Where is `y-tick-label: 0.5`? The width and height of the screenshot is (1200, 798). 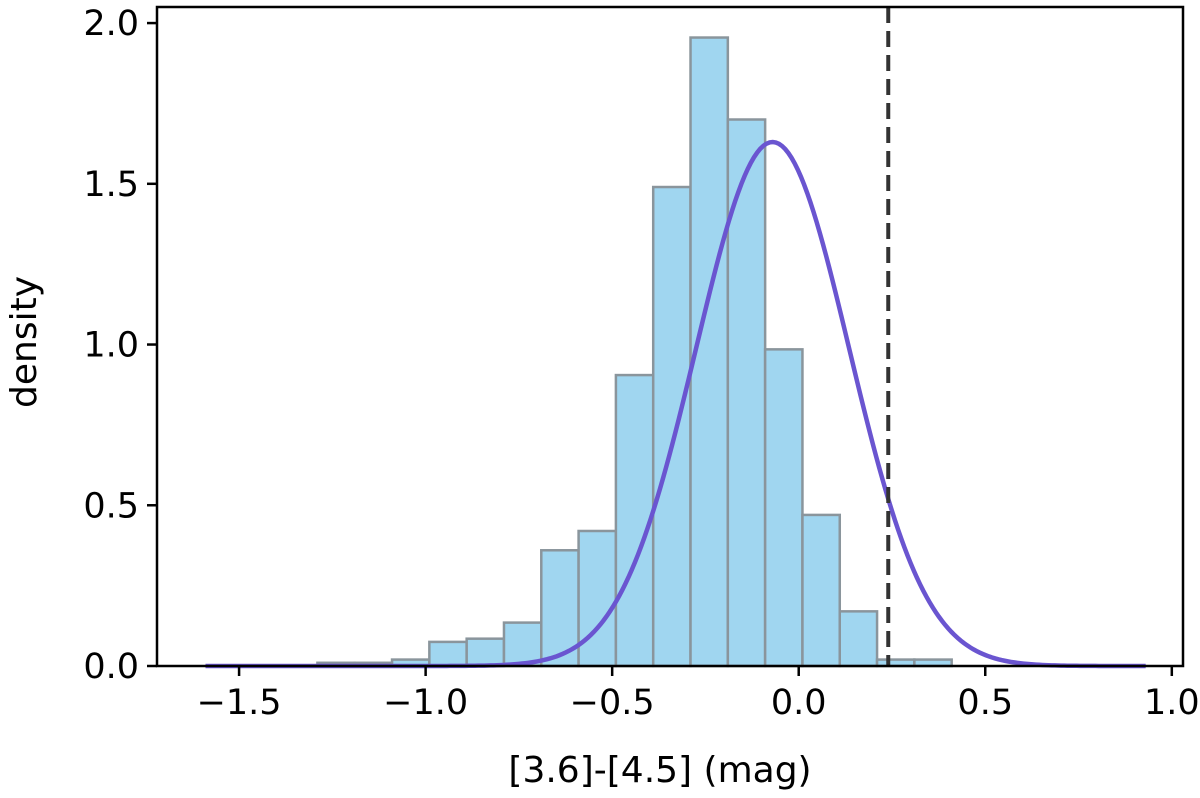
y-tick-label: 0.5 is located at coordinates (111, 506).